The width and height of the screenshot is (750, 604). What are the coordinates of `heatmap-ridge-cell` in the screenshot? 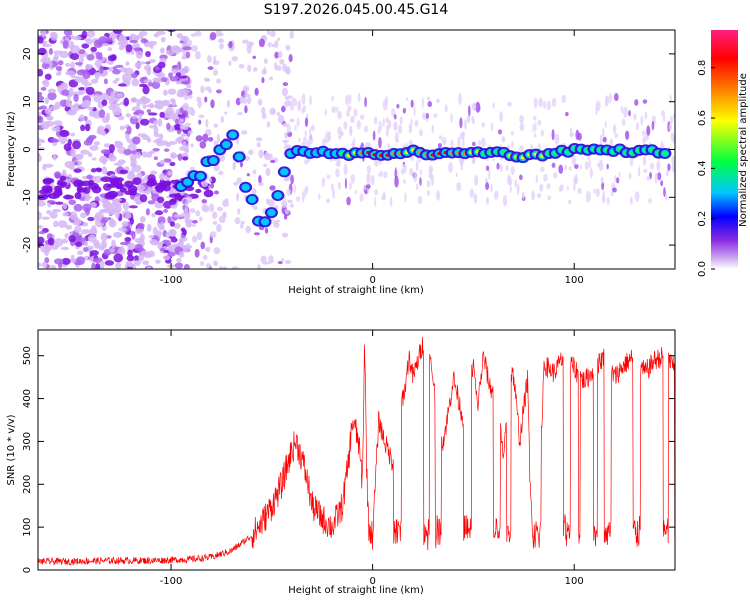 It's located at (213, 160).